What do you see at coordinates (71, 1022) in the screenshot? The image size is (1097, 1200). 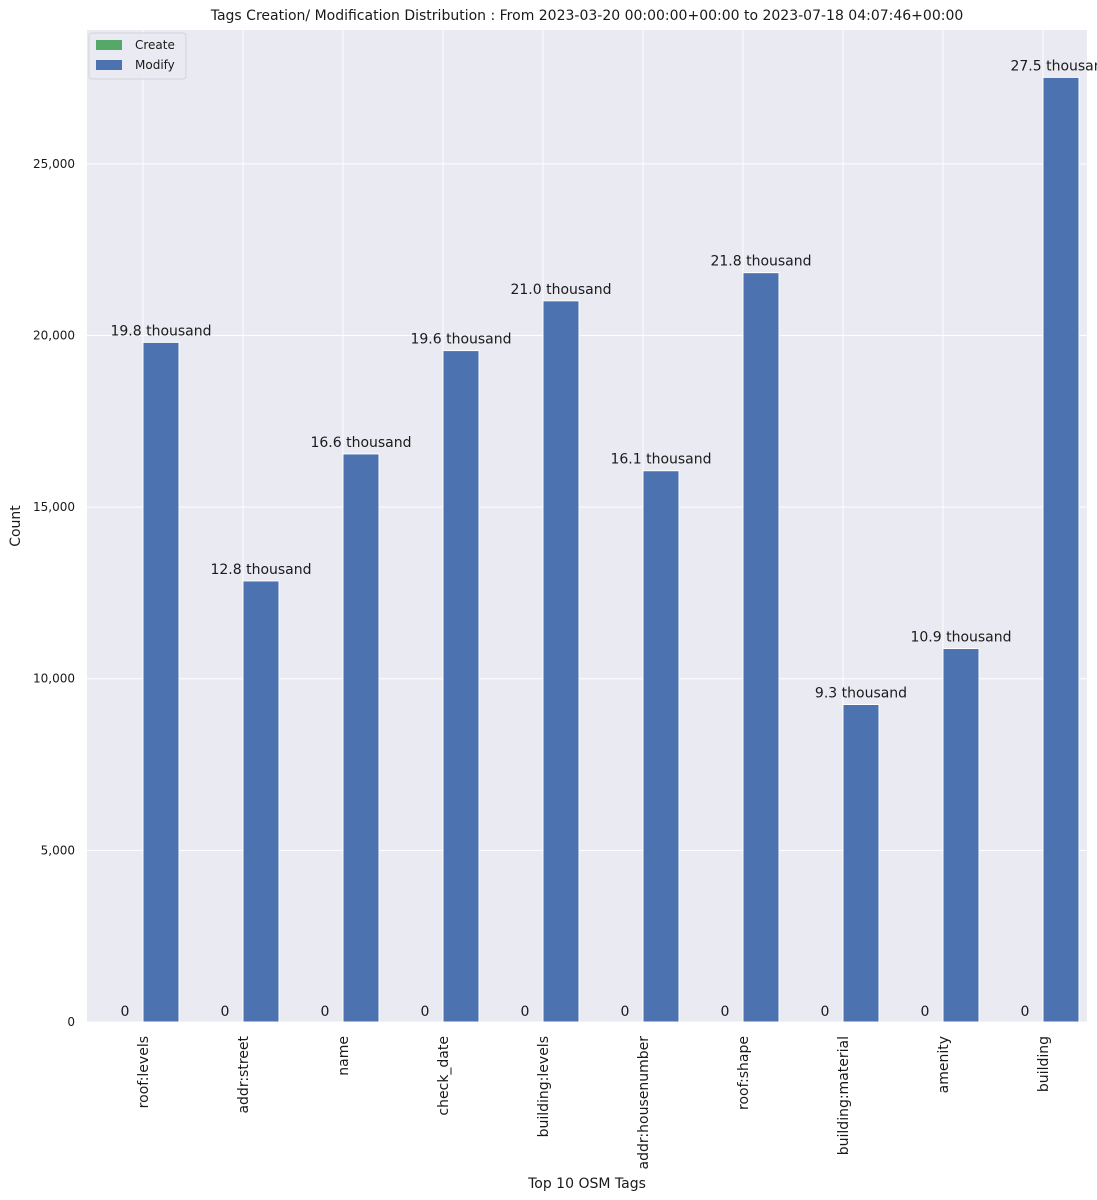 I see `y-tick-label: 0` at bounding box center [71, 1022].